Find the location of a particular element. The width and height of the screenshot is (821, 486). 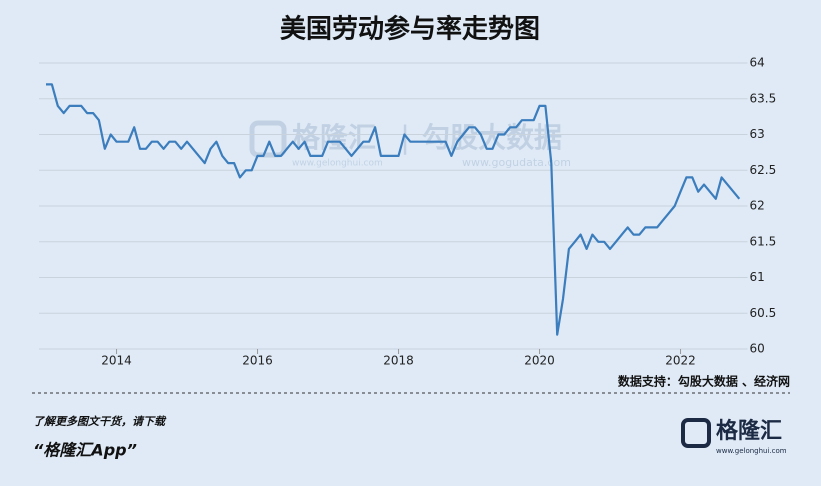

logo-text: 格隆汇 is located at coordinates (749, 431).